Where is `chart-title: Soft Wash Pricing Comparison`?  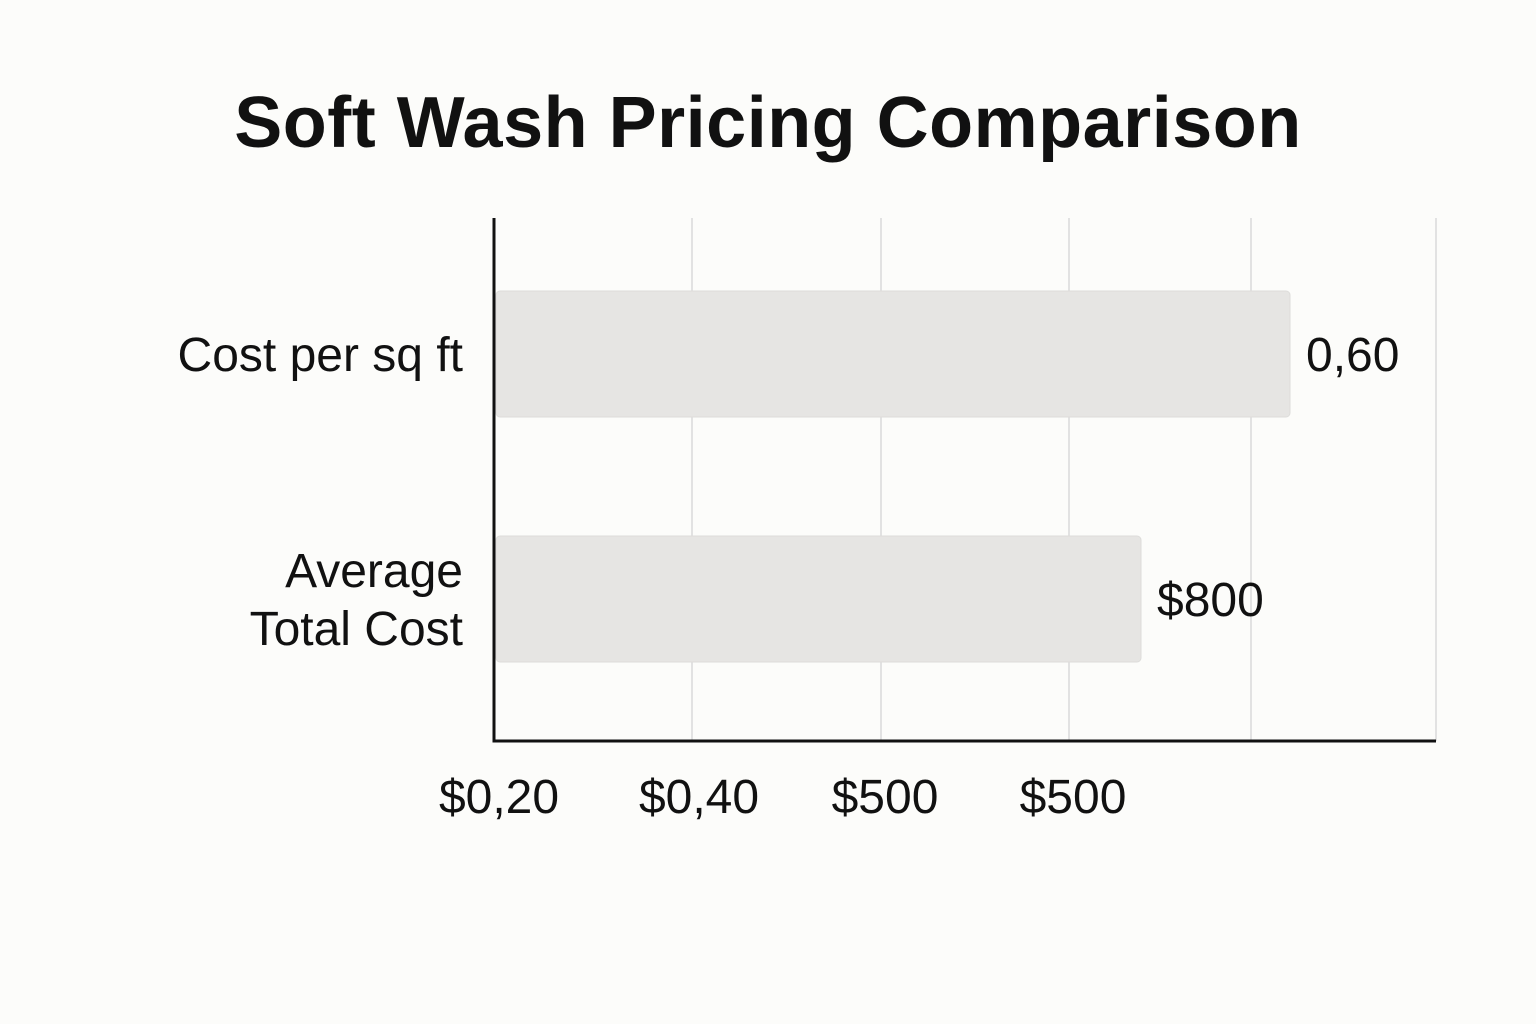
chart-title: Soft Wash Pricing Comparison is located at coordinates (768, 123).